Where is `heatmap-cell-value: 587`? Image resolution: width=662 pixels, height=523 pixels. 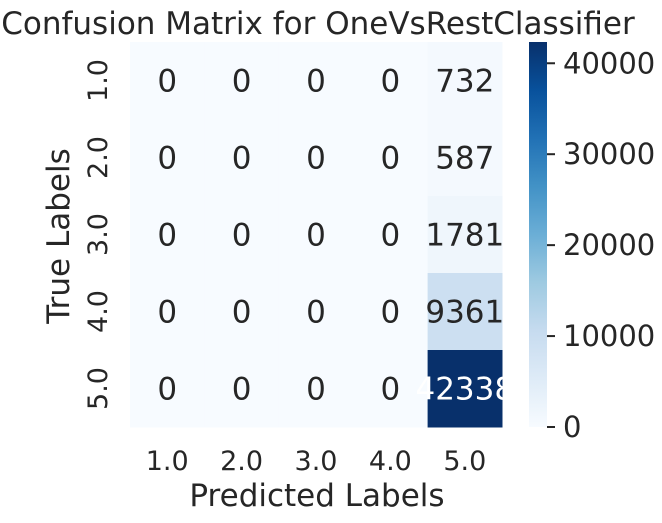
heatmap-cell-value: 587 is located at coordinates (464, 159).